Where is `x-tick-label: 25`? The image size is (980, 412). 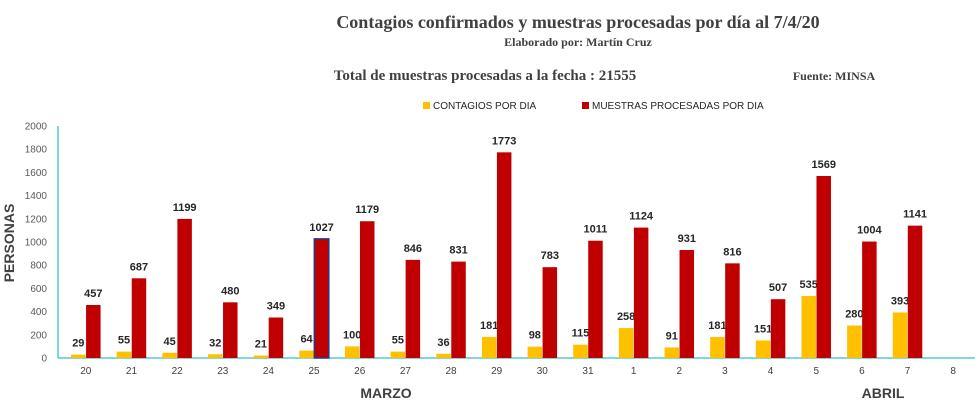 x-tick-label: 25 is located at coordinates (315, 371).